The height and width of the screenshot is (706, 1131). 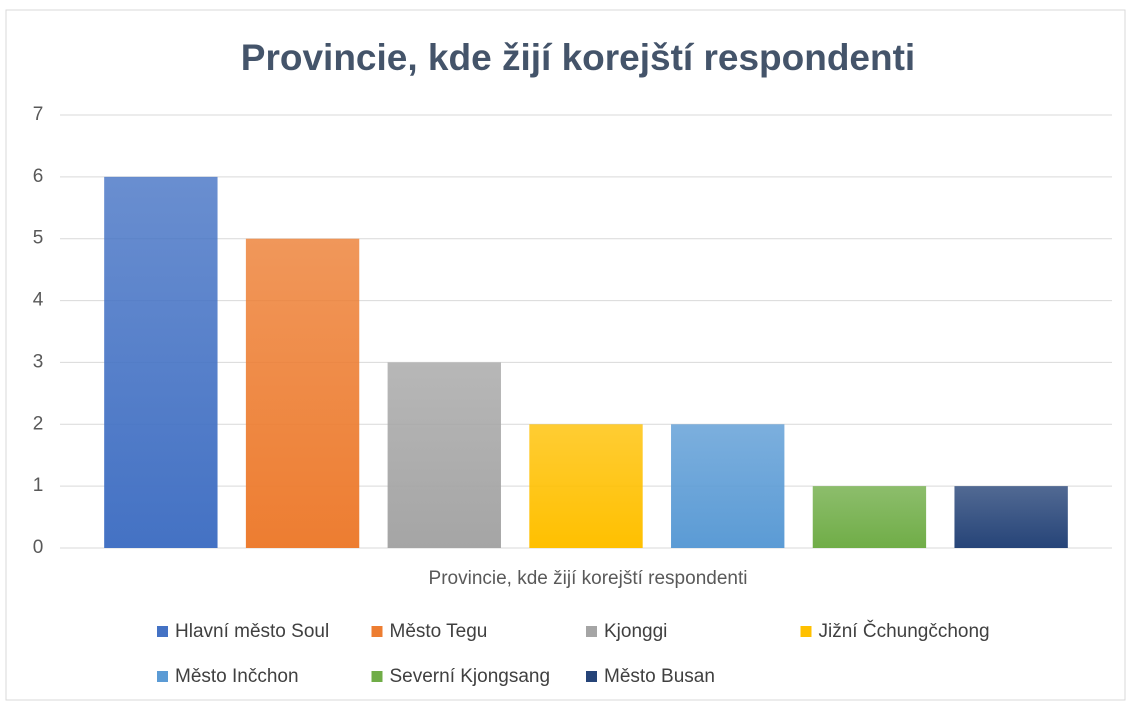 I want to click on legend-label: Hlavní město Soul, so click(x=252, y=631).